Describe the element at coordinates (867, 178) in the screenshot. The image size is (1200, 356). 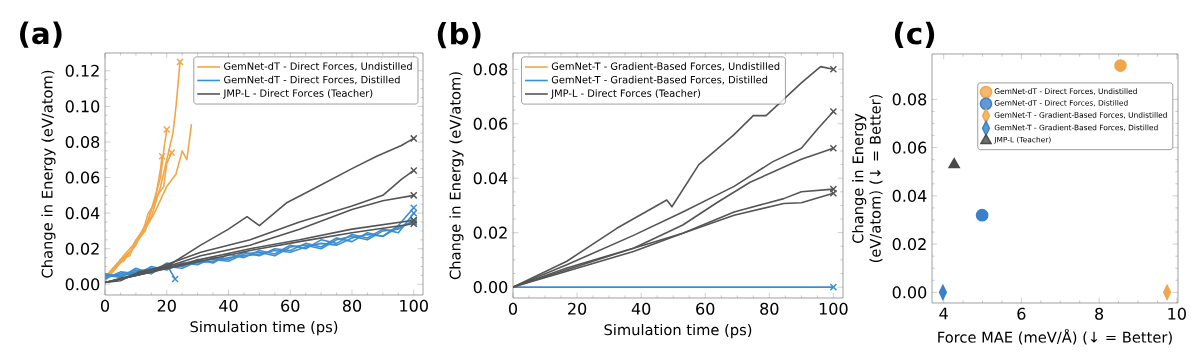
I see `y-axis-title: Change in Energy (eV/atom) (↓ = Better)` at that location.